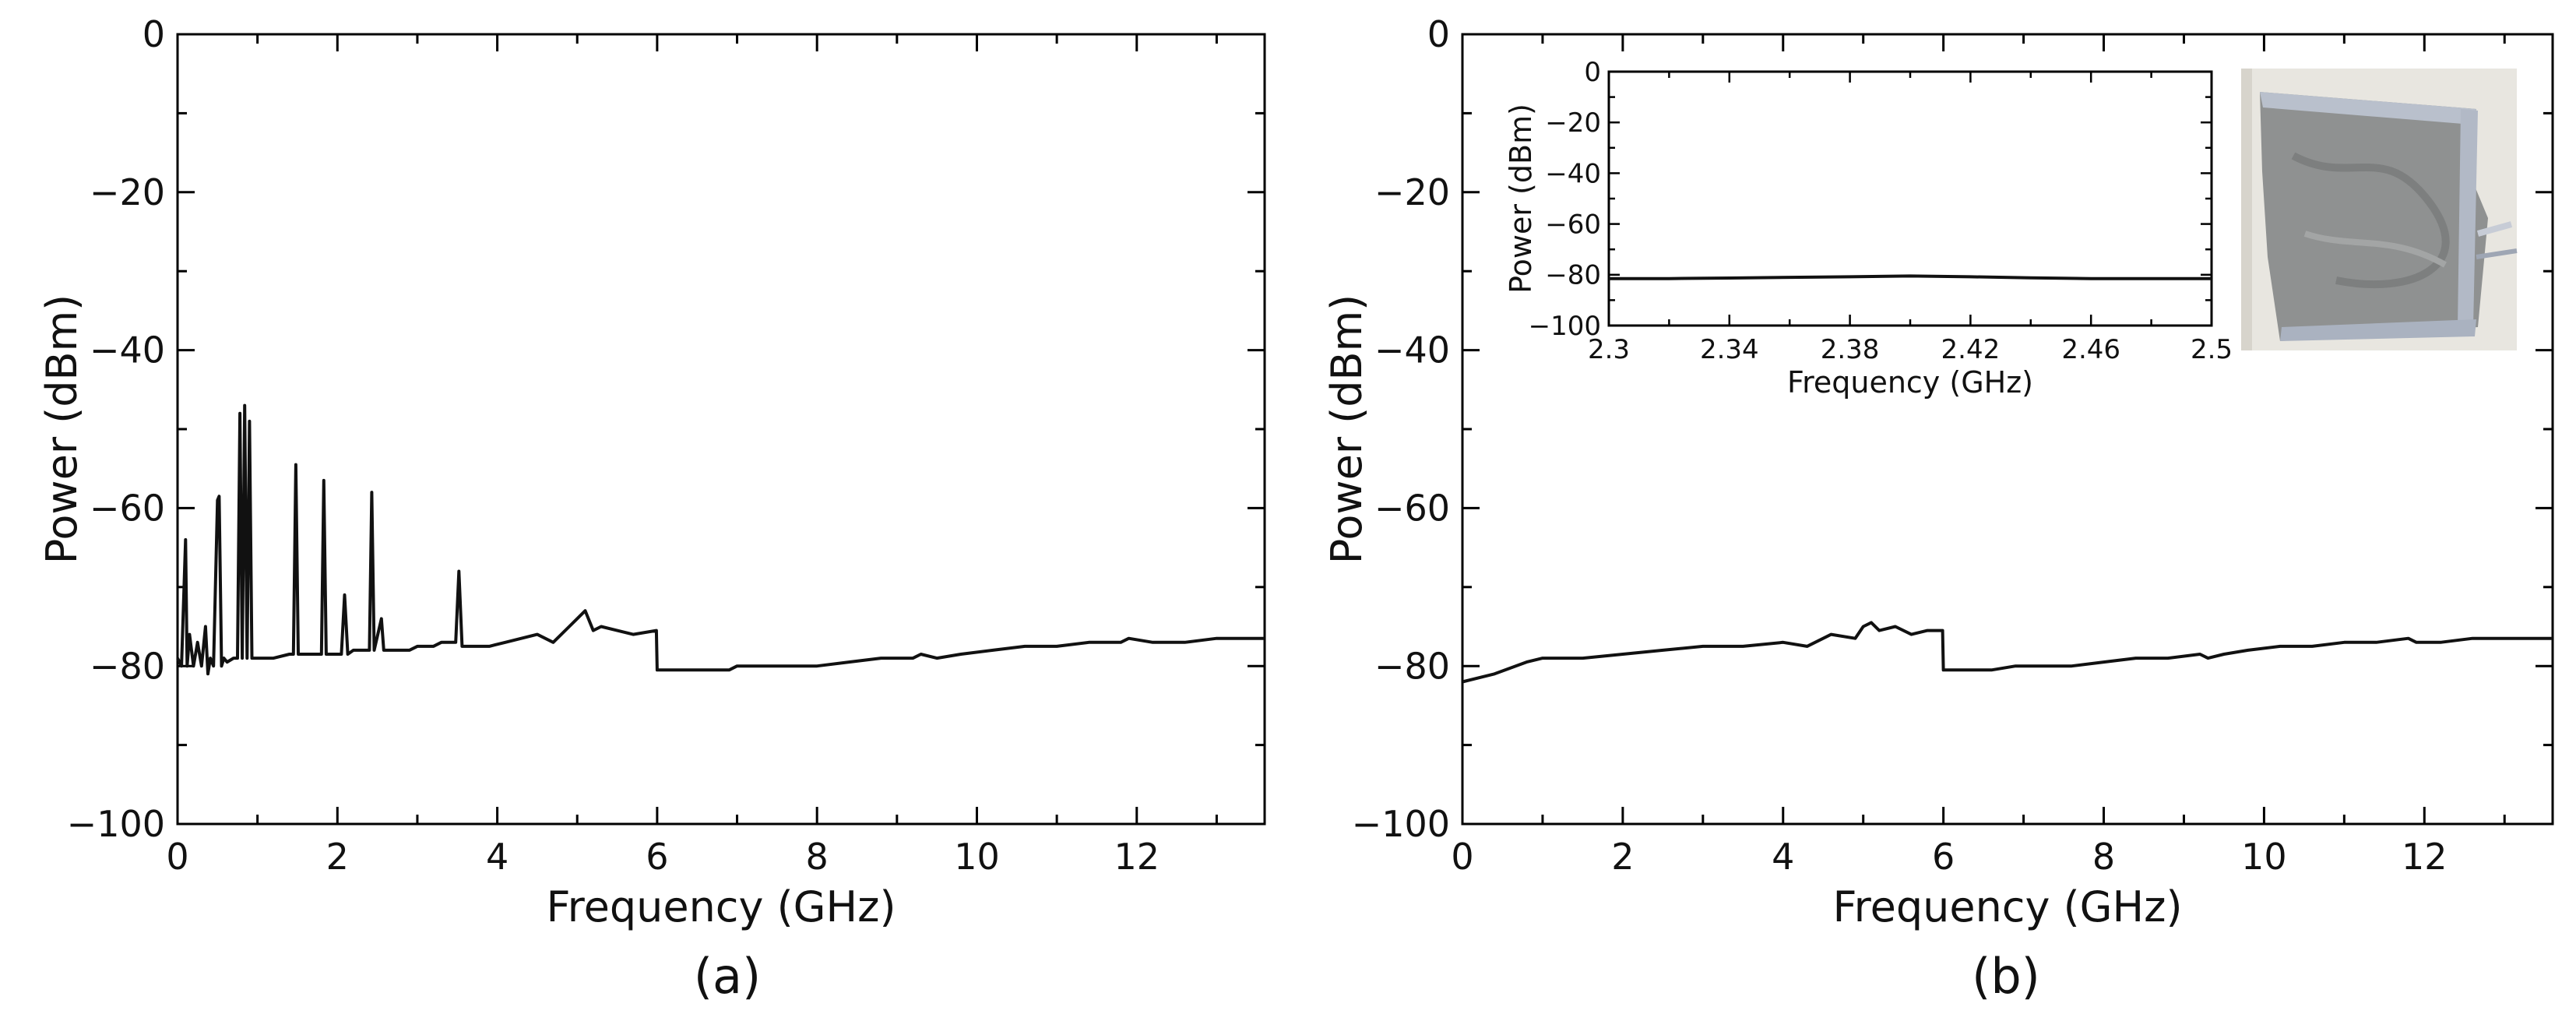 The width and height of the screenshot is (2576, 1014). What do you see at coordinates (1910, 198) in the screenshot?
I see `plot-frame` at bounding box center [1910, 198].